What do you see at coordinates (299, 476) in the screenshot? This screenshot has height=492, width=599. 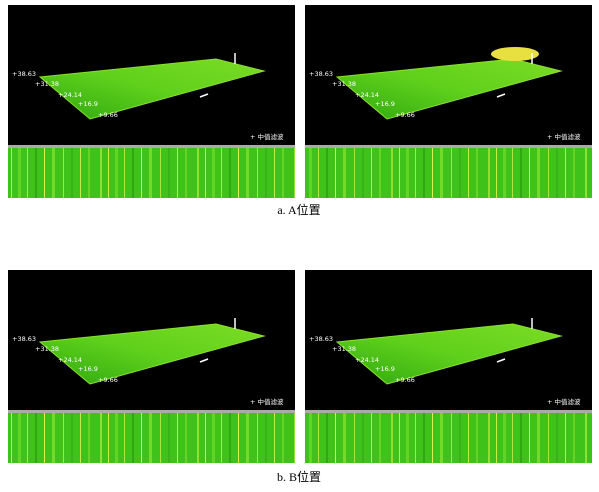 I see `caption: b. B位置` at bounding box center [299, 476].